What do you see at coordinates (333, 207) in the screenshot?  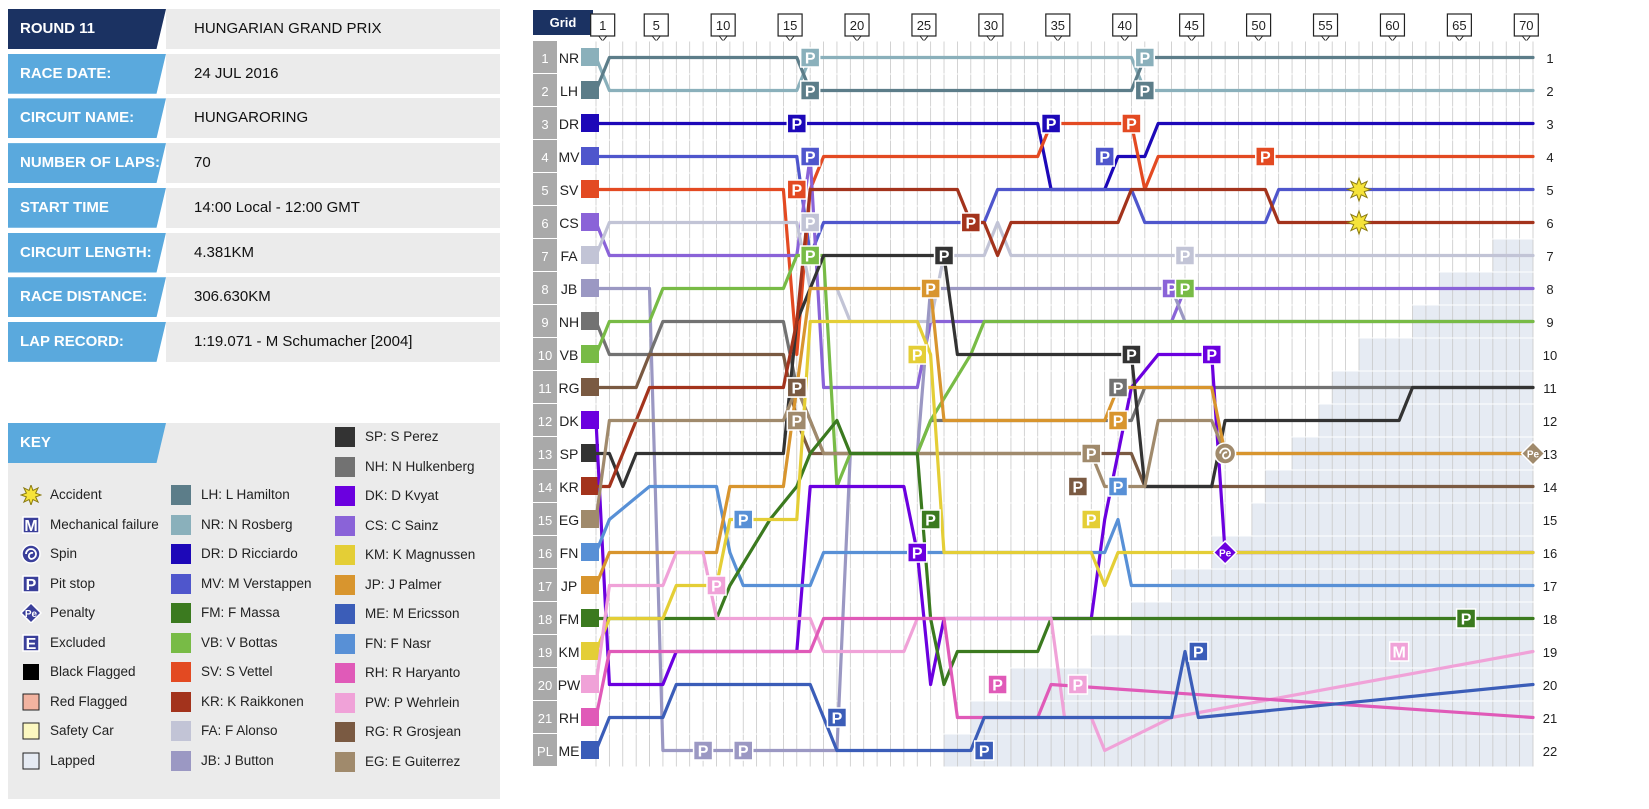 I see `info-value: 14:00 Local - 12:00 GMT` at bounding box center [333, 207].